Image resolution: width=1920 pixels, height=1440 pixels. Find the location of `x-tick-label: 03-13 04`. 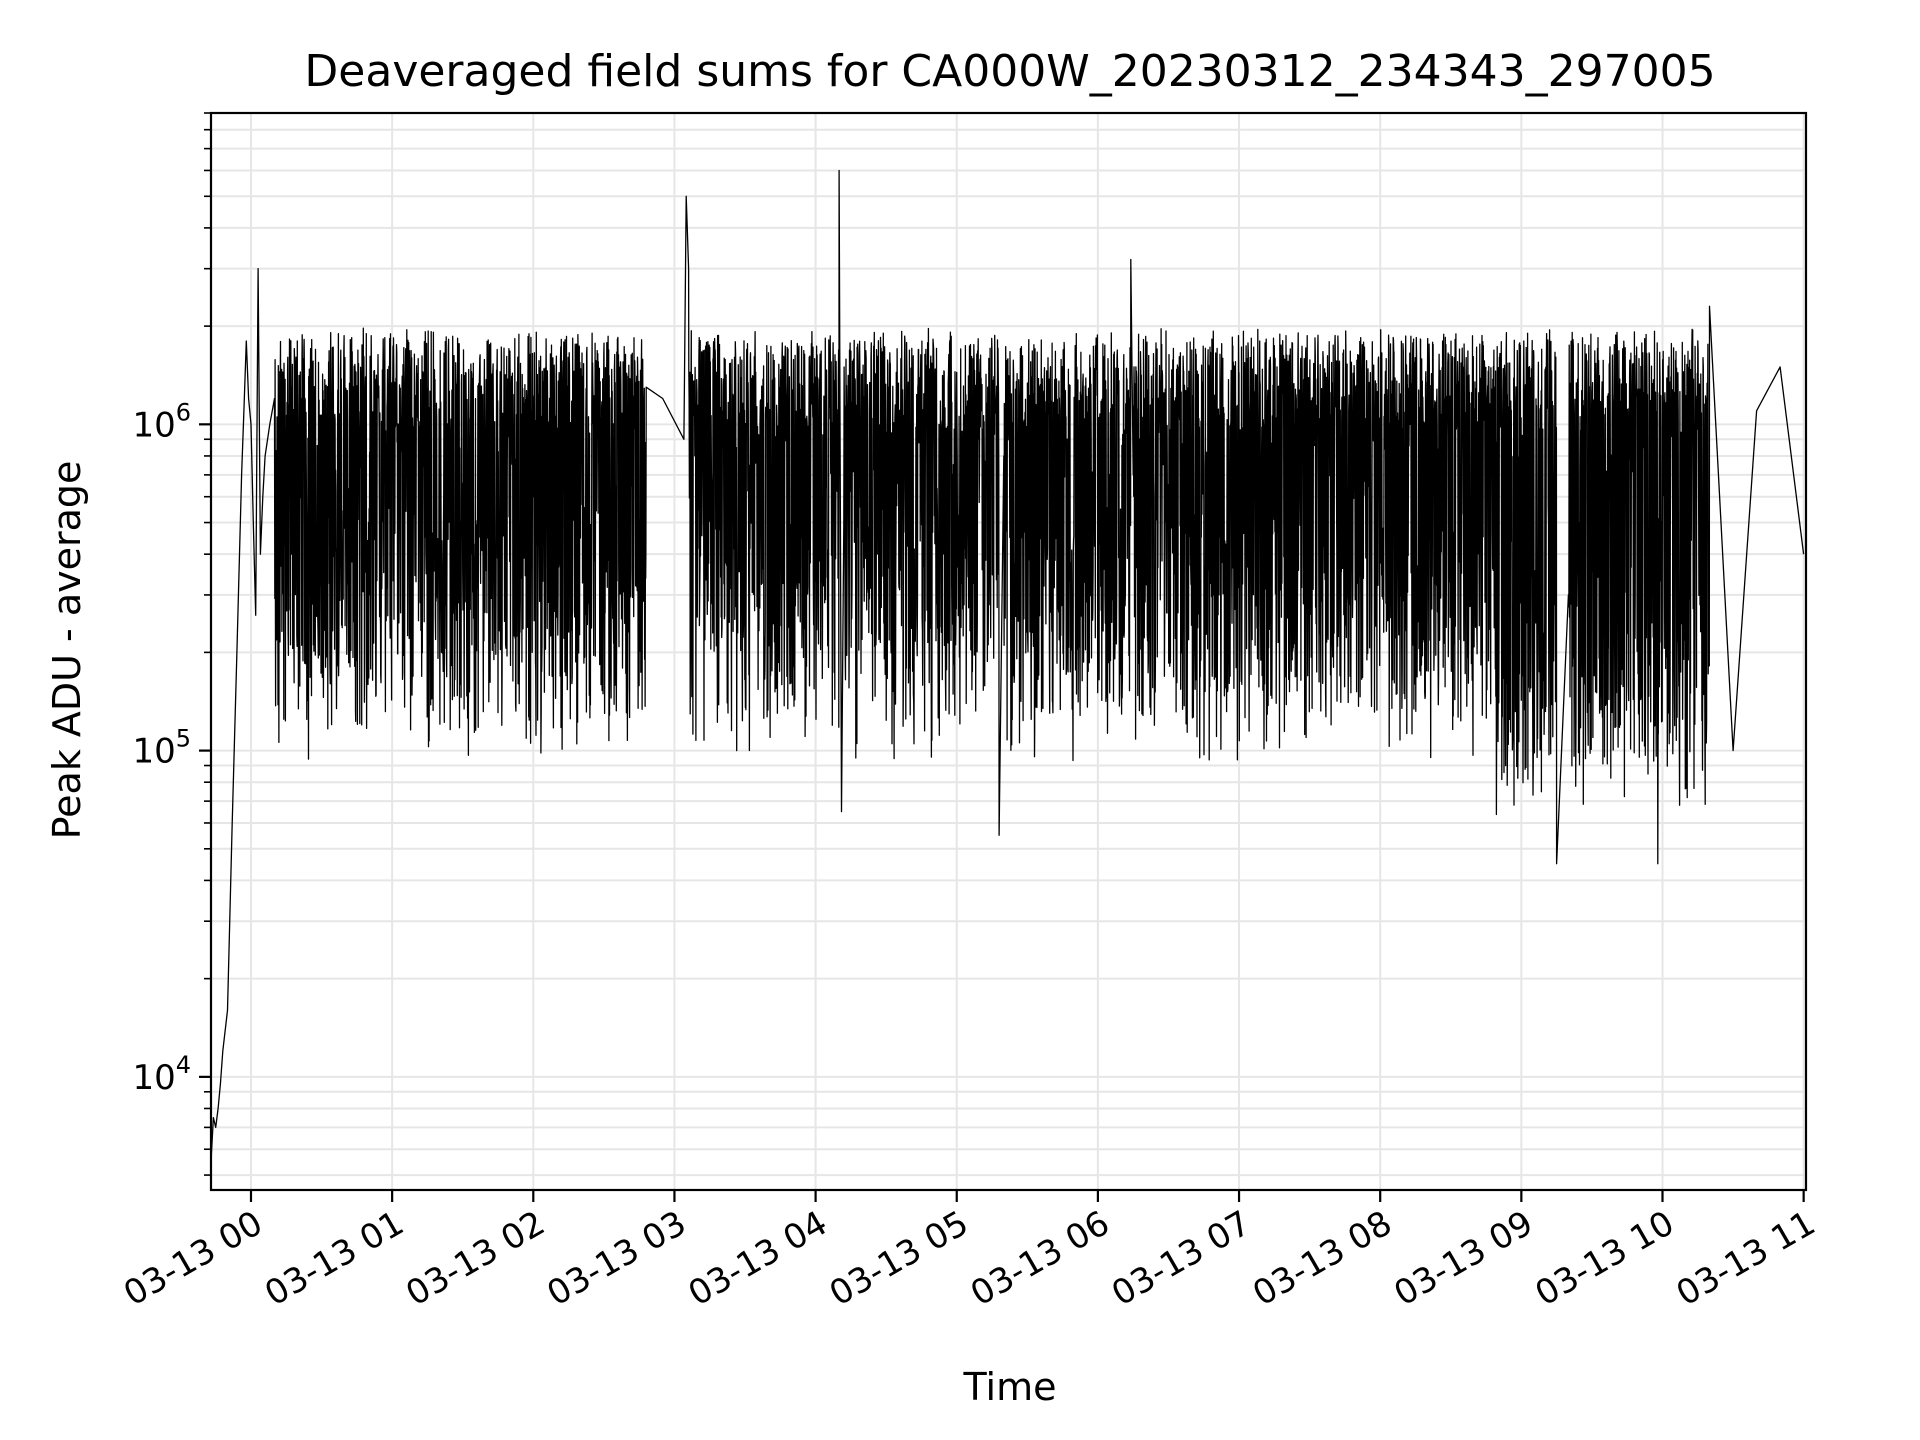

x-tick-label: 03-13 04 is located at coordinates (758, 1258).